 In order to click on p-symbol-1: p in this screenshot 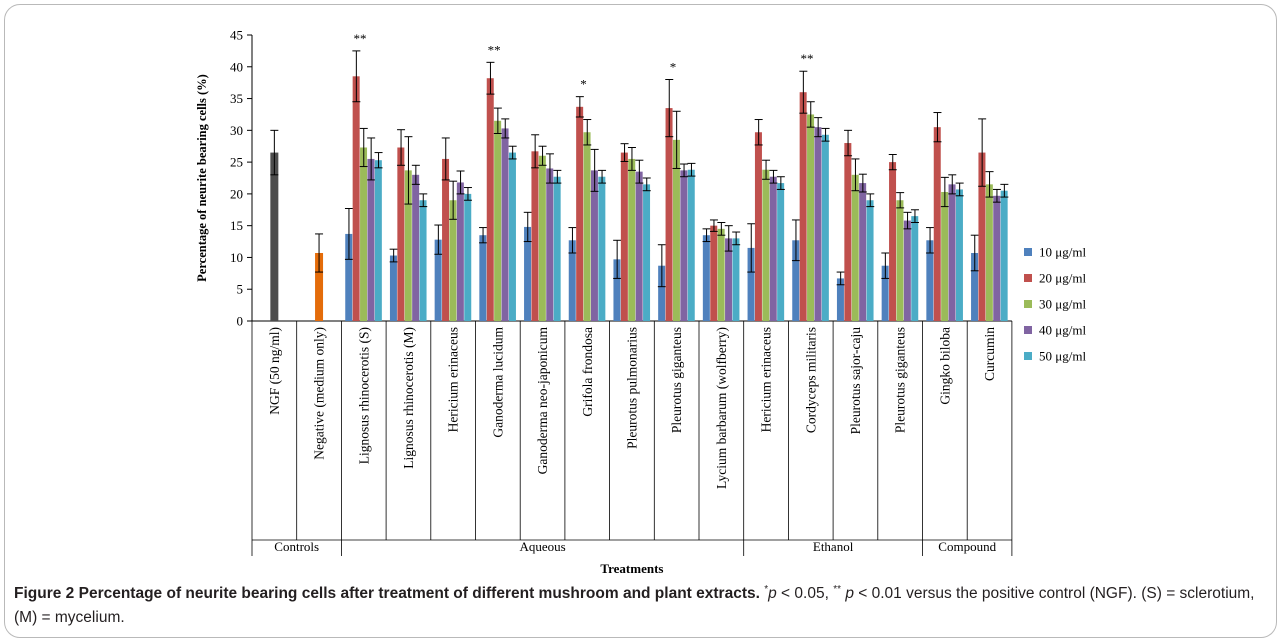, I will do `click(772, 593)`.